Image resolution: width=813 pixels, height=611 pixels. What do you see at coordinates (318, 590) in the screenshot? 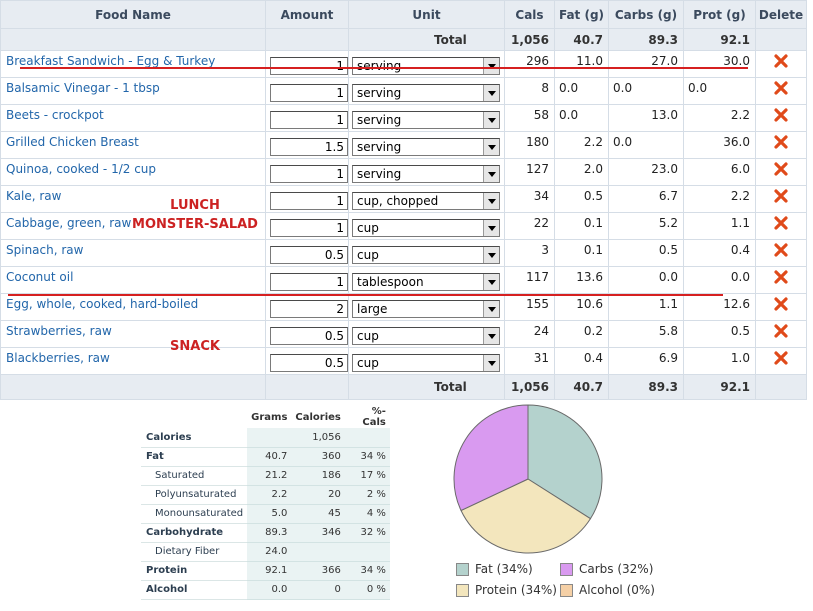
I see `summary-calories: 0` at bounding box center [318, 590].